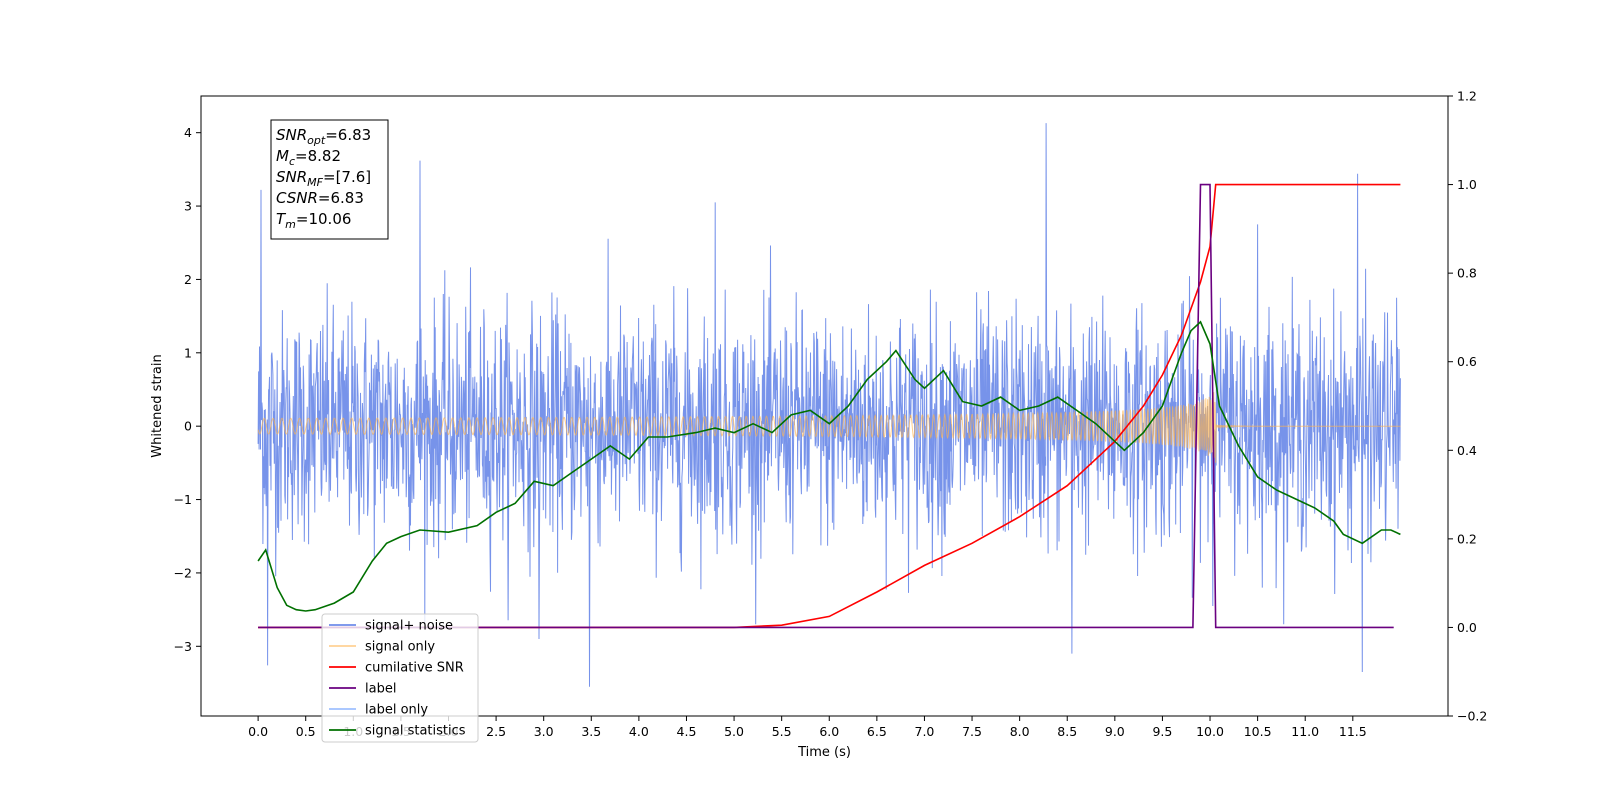  What do you see at coordinates (1210, 731) in the screenshot?
I see `x-tick-label: 10.0` at bounding box center [1210, 731].